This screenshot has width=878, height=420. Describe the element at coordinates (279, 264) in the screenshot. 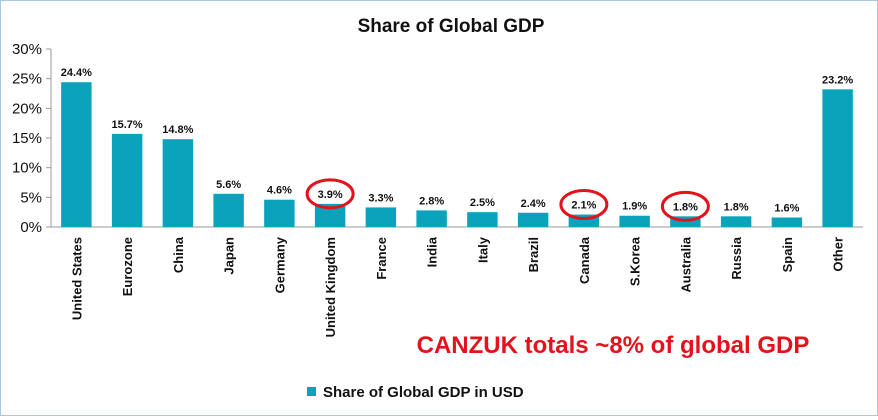

I see `x-tick-label: Germany` at that location.